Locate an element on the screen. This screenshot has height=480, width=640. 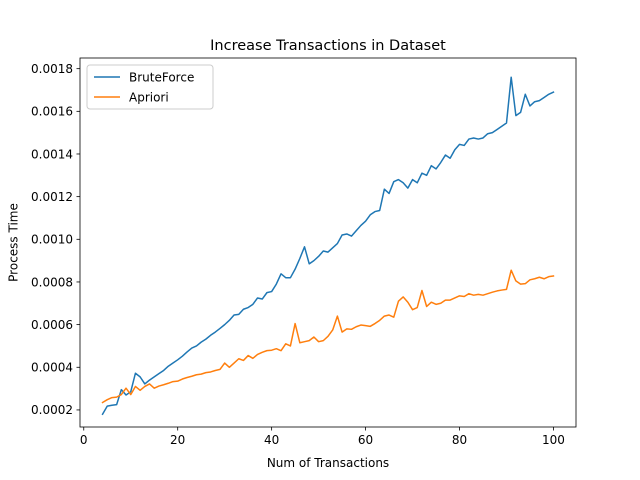
y-tick-label: 0.0016 is located at coordinates (52, 112).